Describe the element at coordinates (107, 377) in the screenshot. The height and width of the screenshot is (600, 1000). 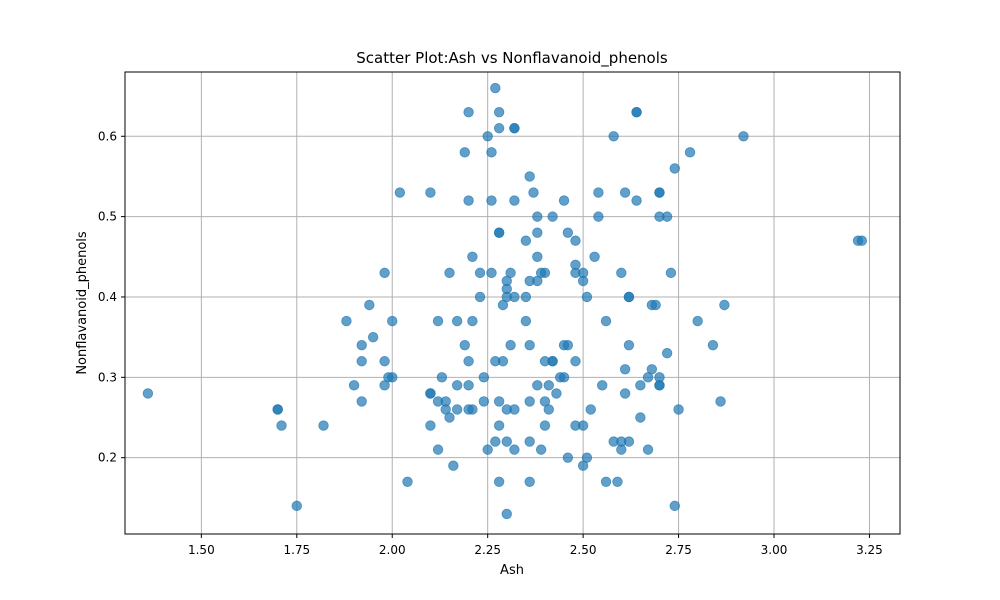
I see `y-tick-label: 0.3` at that location.